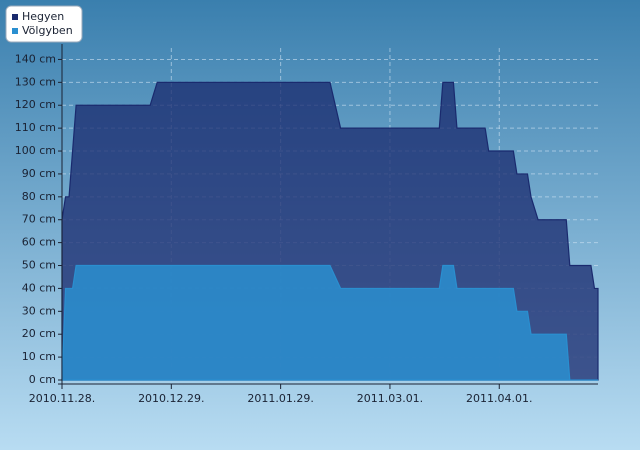 The width and height of the screenshot is (640, 450). What do you see at coordinates (39, 242) in the screenshot?
I see `y-tick-label: 60 cm` at bounding box center [39, 242].